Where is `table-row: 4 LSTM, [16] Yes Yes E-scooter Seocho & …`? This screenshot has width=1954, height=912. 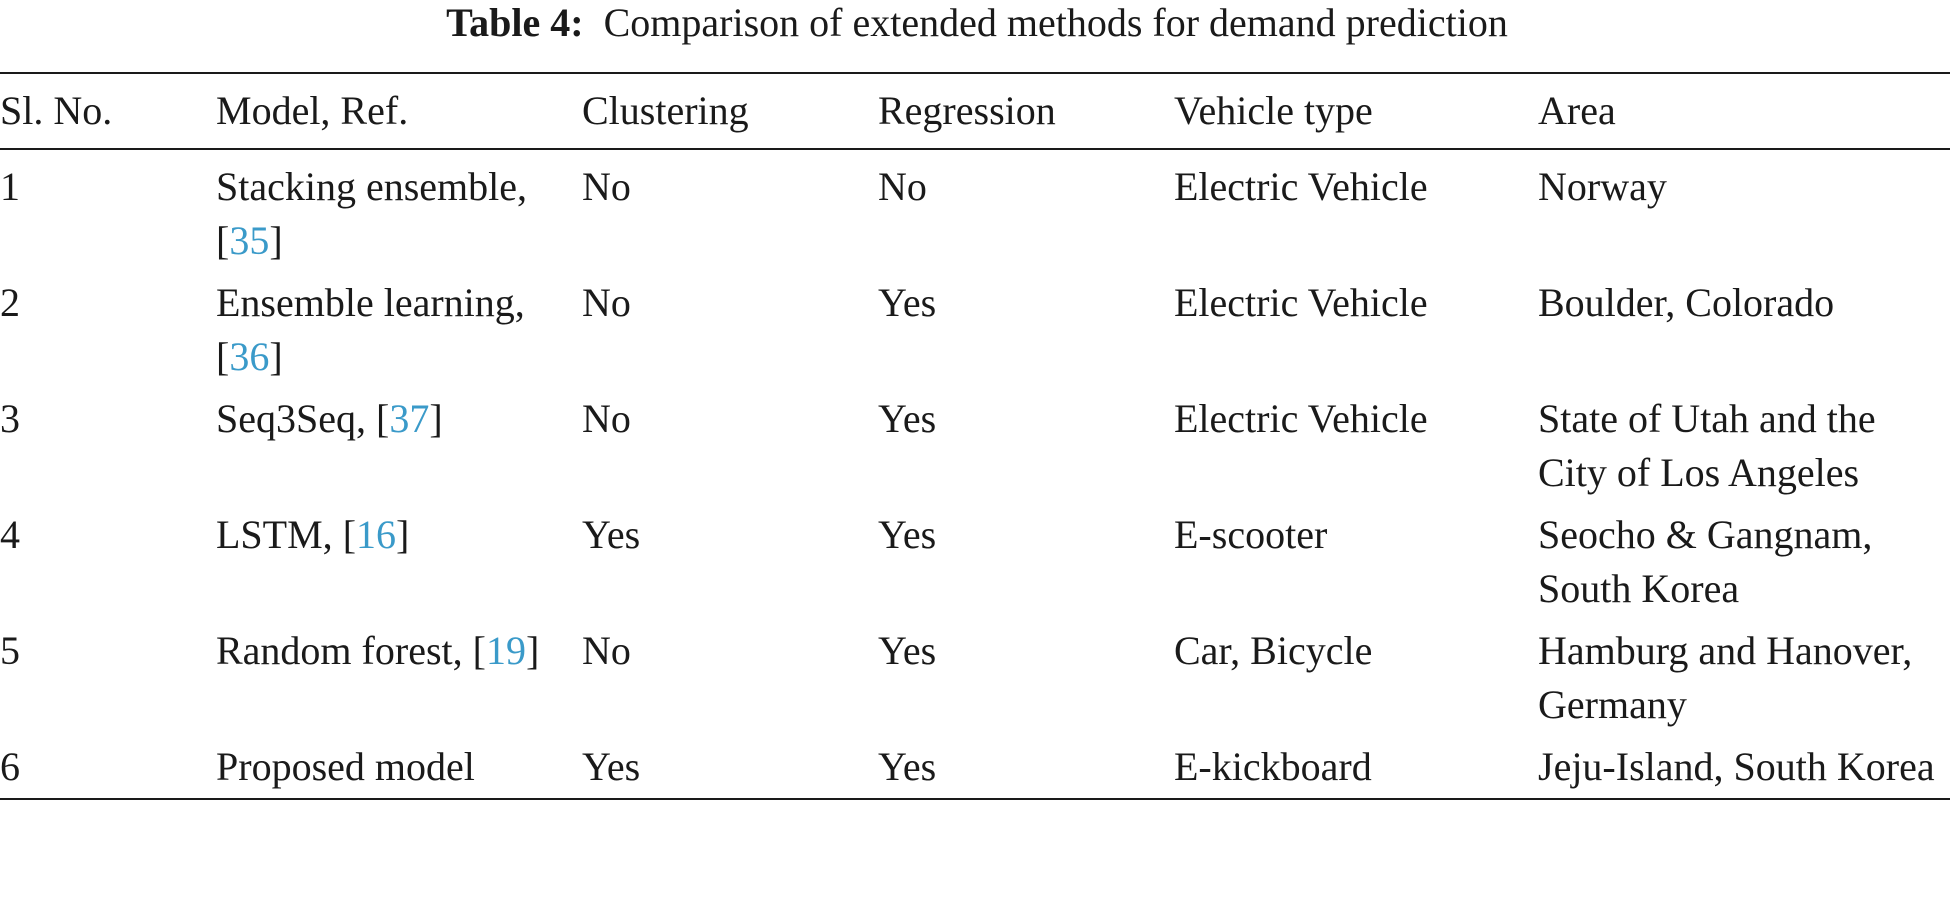 table-row: 4 LSTM, [16] Yes Yes E-scooter Seocho & … is located at coordinates (975, 558).